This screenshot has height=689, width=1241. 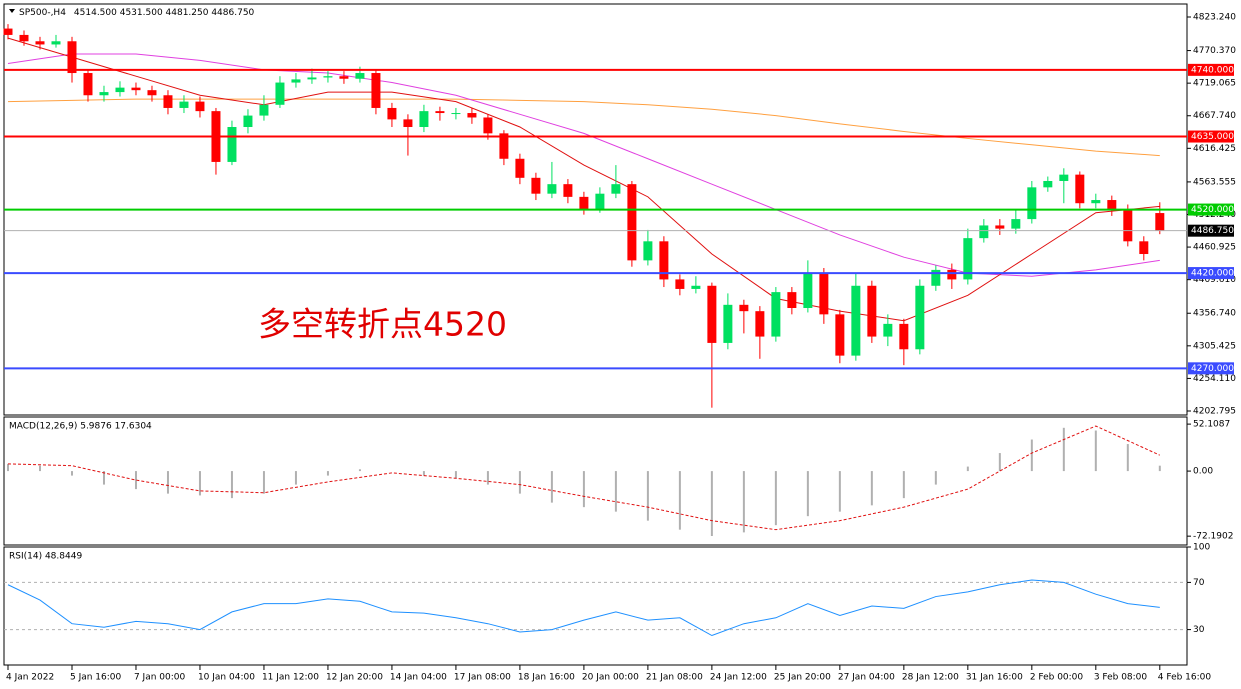 I want to click on level-label: 4740.000, so click(x=1212, y=70).